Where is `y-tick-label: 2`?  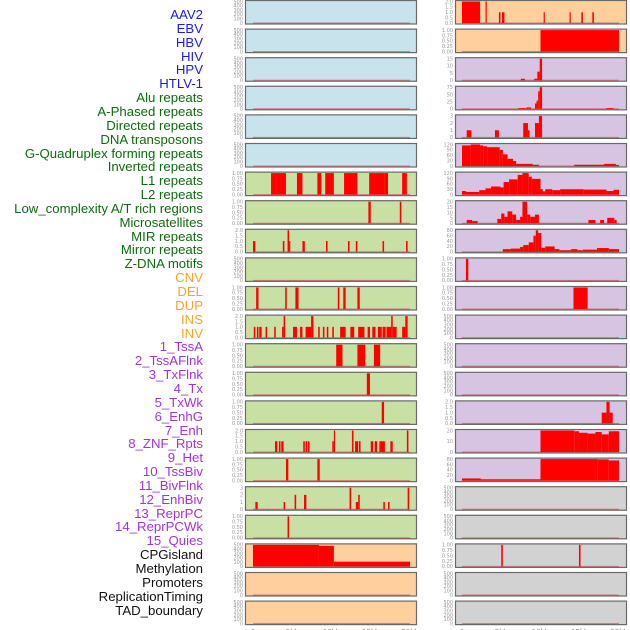 y-tick-label: 2 is located at coordinates (451, 124).